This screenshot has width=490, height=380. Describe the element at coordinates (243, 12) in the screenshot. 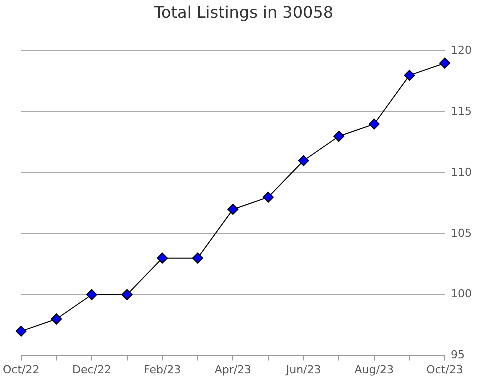

I see `chart-title: Total Listings in 30058` at that location.